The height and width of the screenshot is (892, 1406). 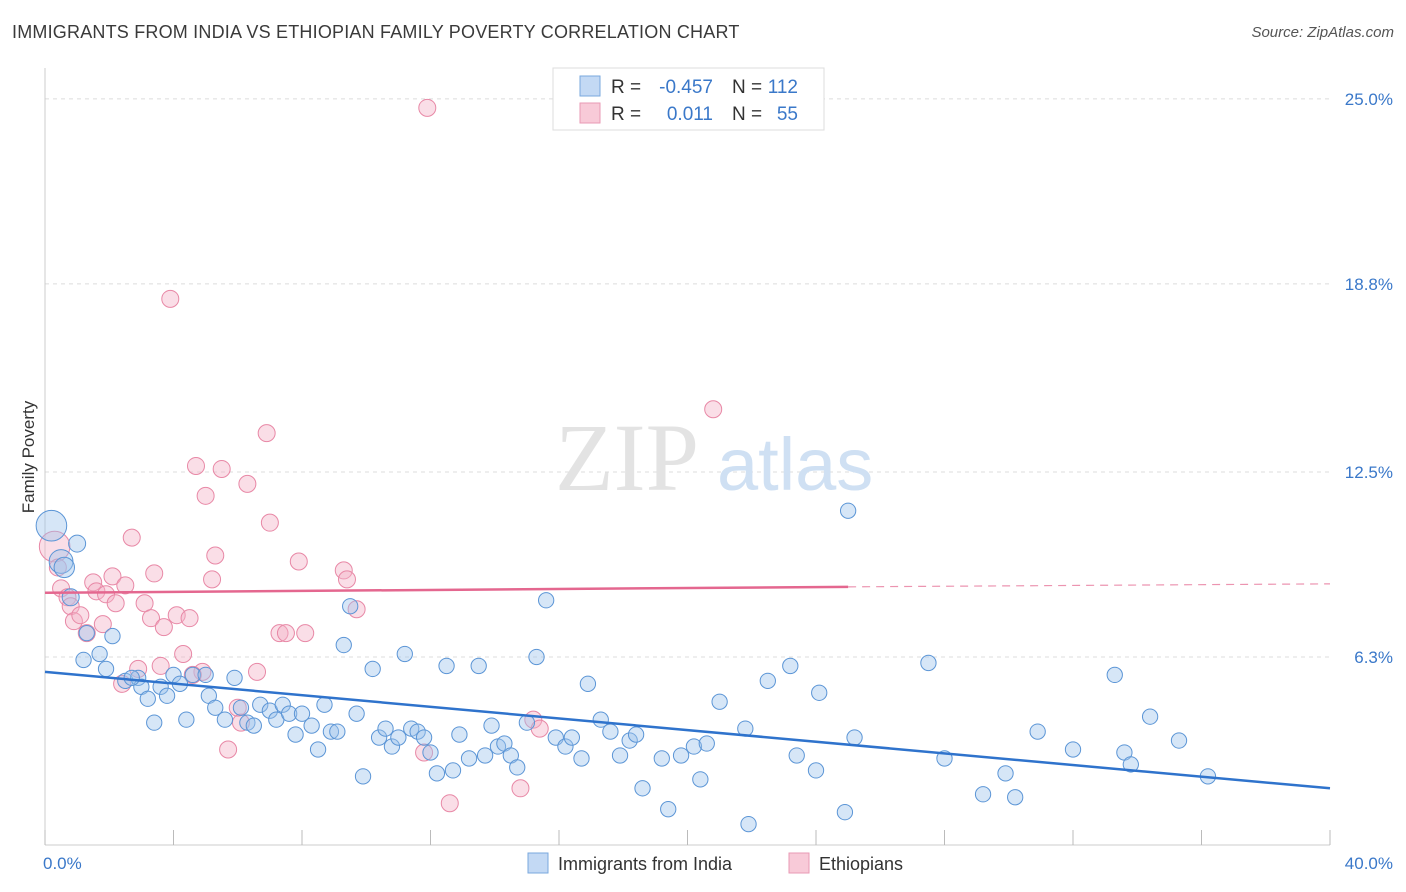 I want to click on legend-r-label-india: R =, so click(x=626, y=87).